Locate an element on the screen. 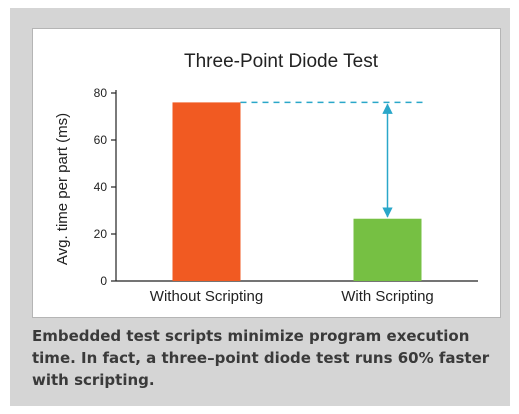 The image size is (519, 414). y-tick-label: 0 is located at coordinates (103, 281).